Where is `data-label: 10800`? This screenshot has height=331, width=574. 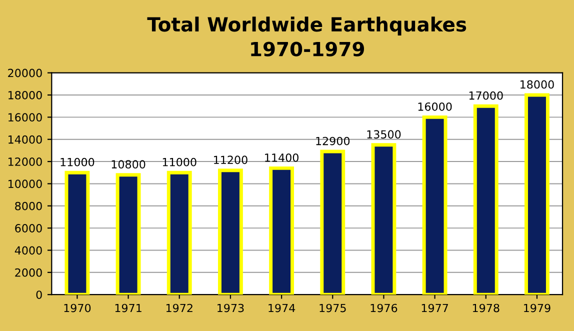
data-label: 10800 is located at coordinates (129, 164).